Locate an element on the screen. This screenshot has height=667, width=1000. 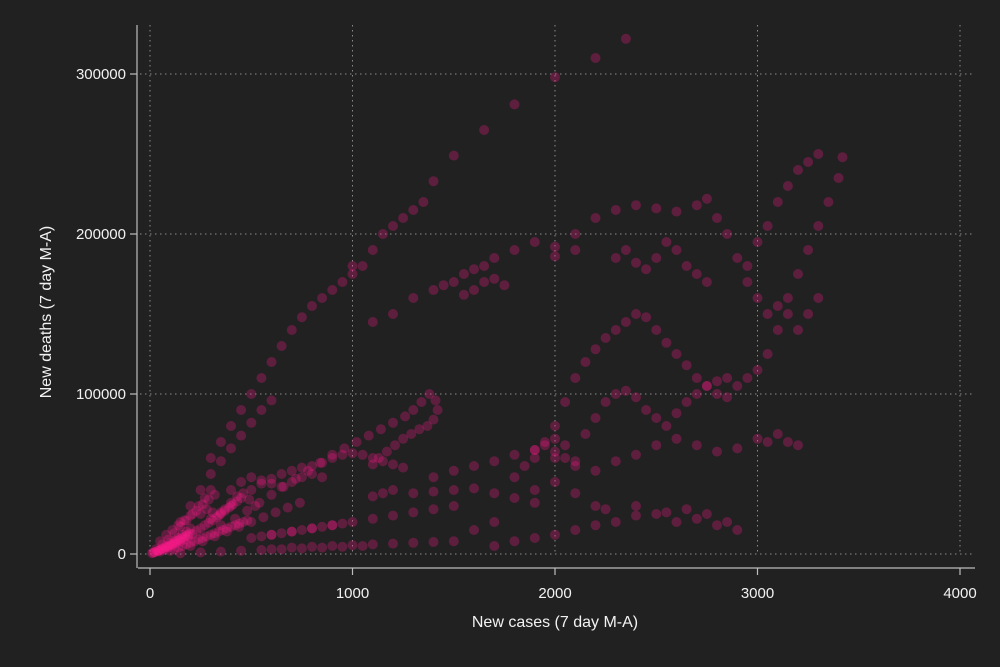
y-tick-label: 100000 is located at coordinates (101, 394).